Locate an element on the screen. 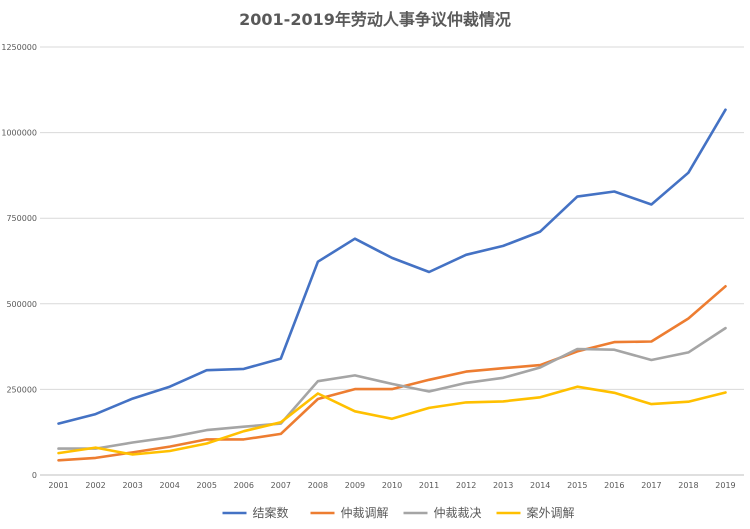  y-tick-label: 500000 is located at coordinates (21, 304).